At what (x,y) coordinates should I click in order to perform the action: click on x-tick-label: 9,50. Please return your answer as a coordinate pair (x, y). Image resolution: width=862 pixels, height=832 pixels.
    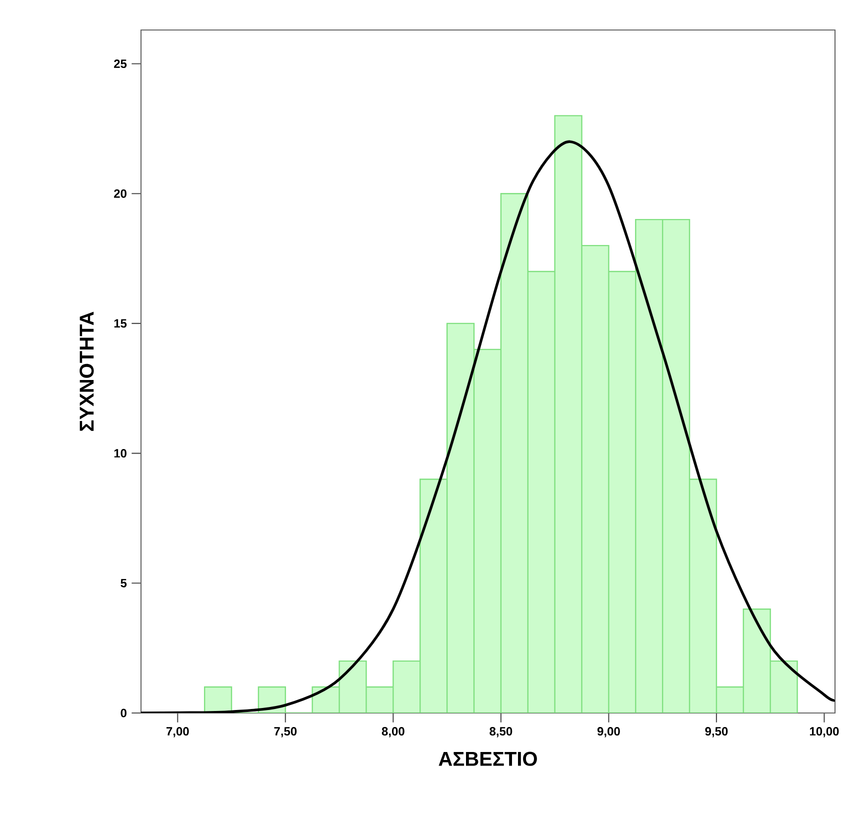
    Looking at the image, I should click on (716, 732).